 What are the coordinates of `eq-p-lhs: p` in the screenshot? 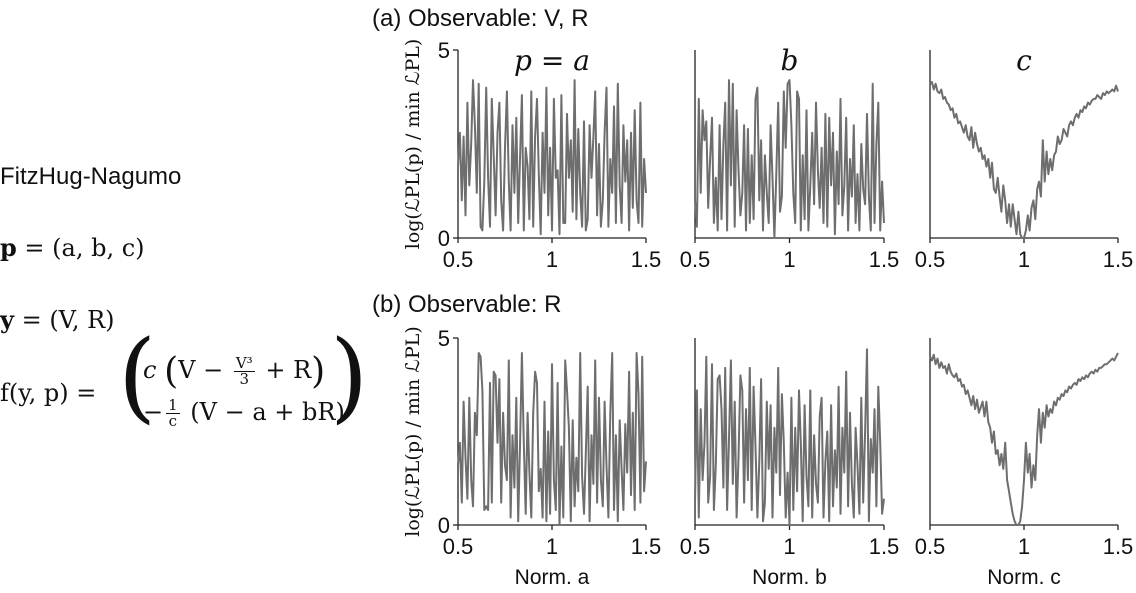 It's located at (8, 247).